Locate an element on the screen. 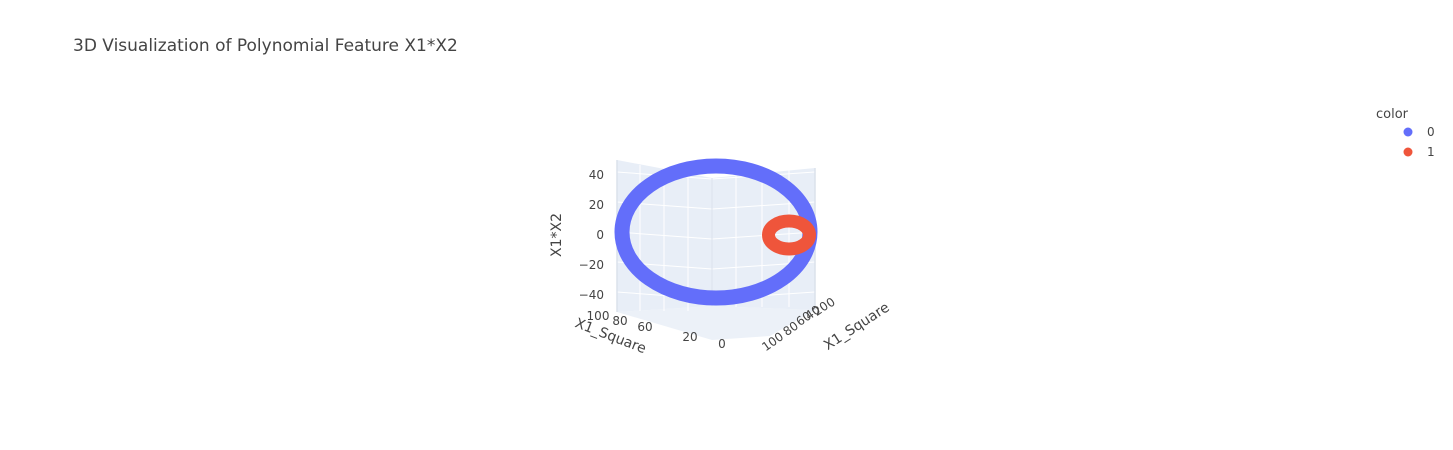  x-tick-5: 0 is located at coordinates (722, 344).